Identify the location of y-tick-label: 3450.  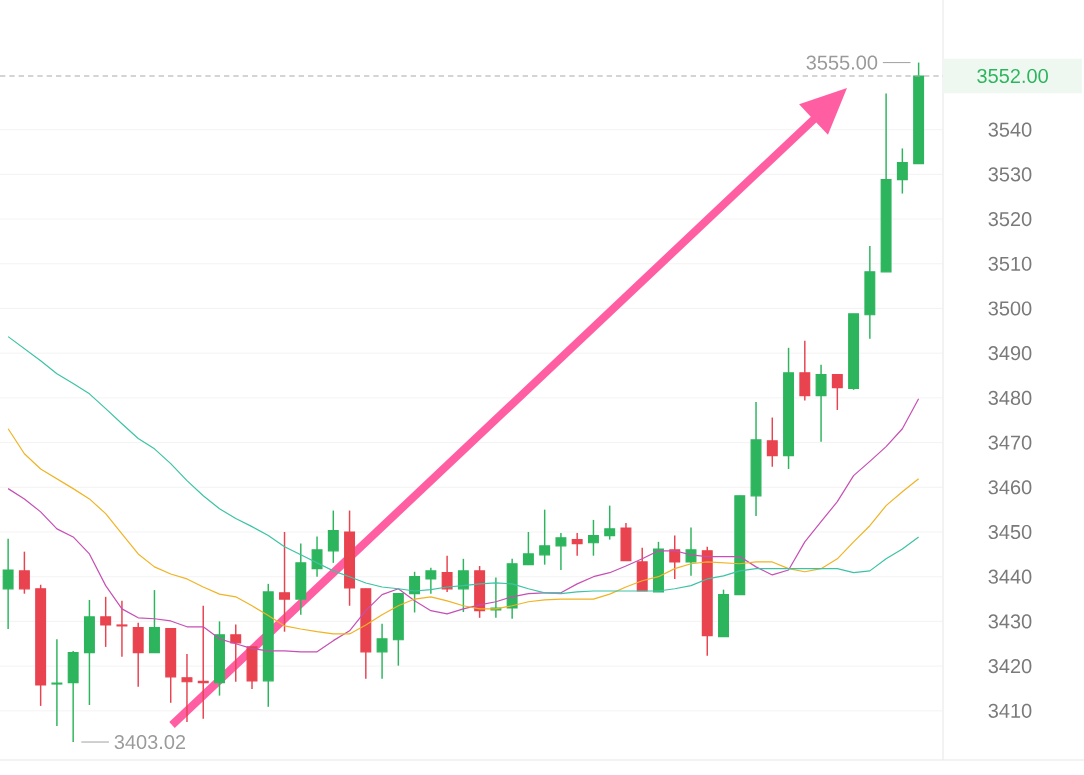
(1010, 532).